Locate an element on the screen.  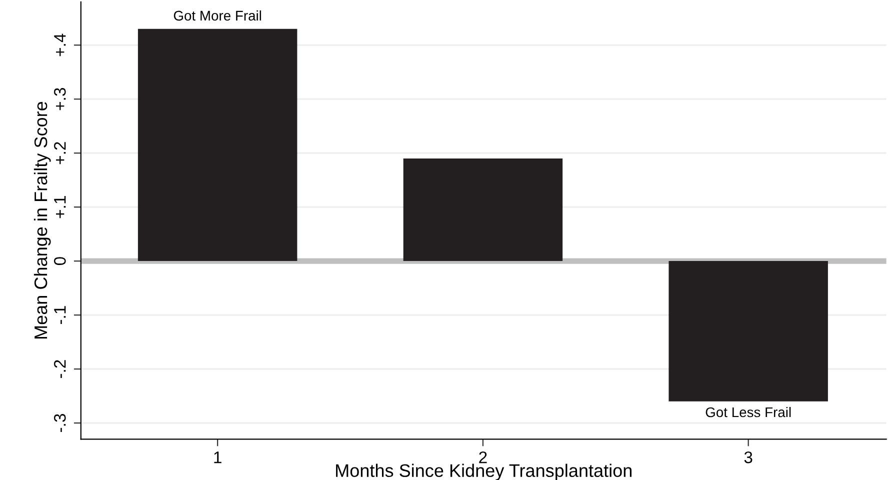
y-tick-label: +.4 is located at coordinates (60, 45).